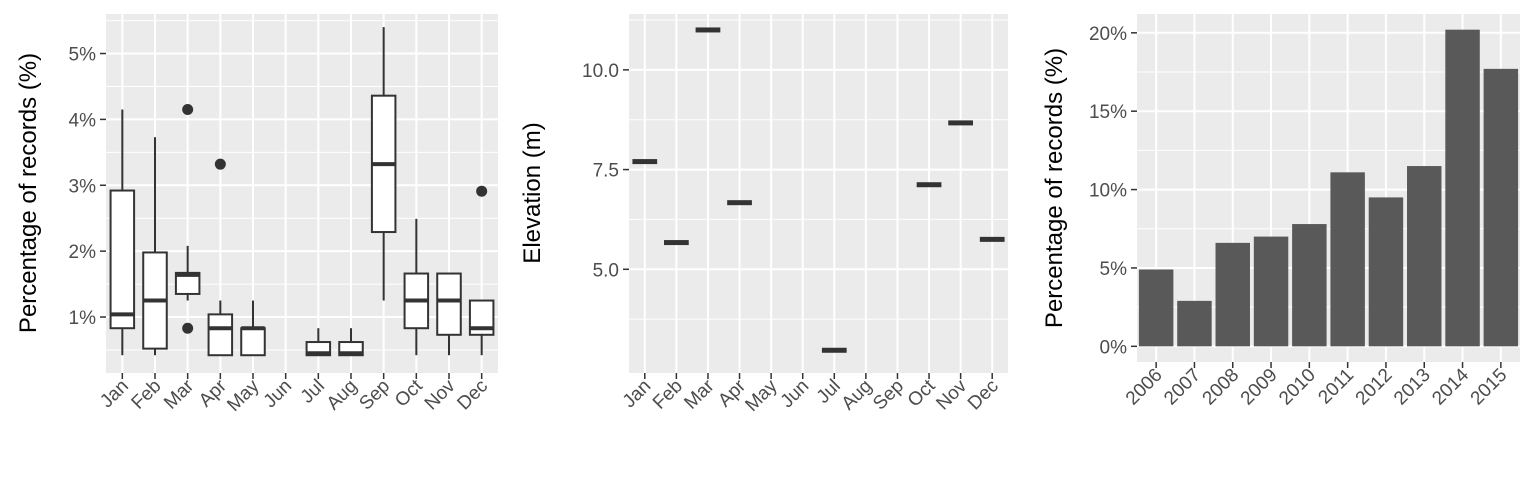 This screenshot has height=480, width=1536. What do you see at coordinates (1182, 387) in the screenshot?
I see `x-tick-label: 2007` at bounding box center [1182, 387].